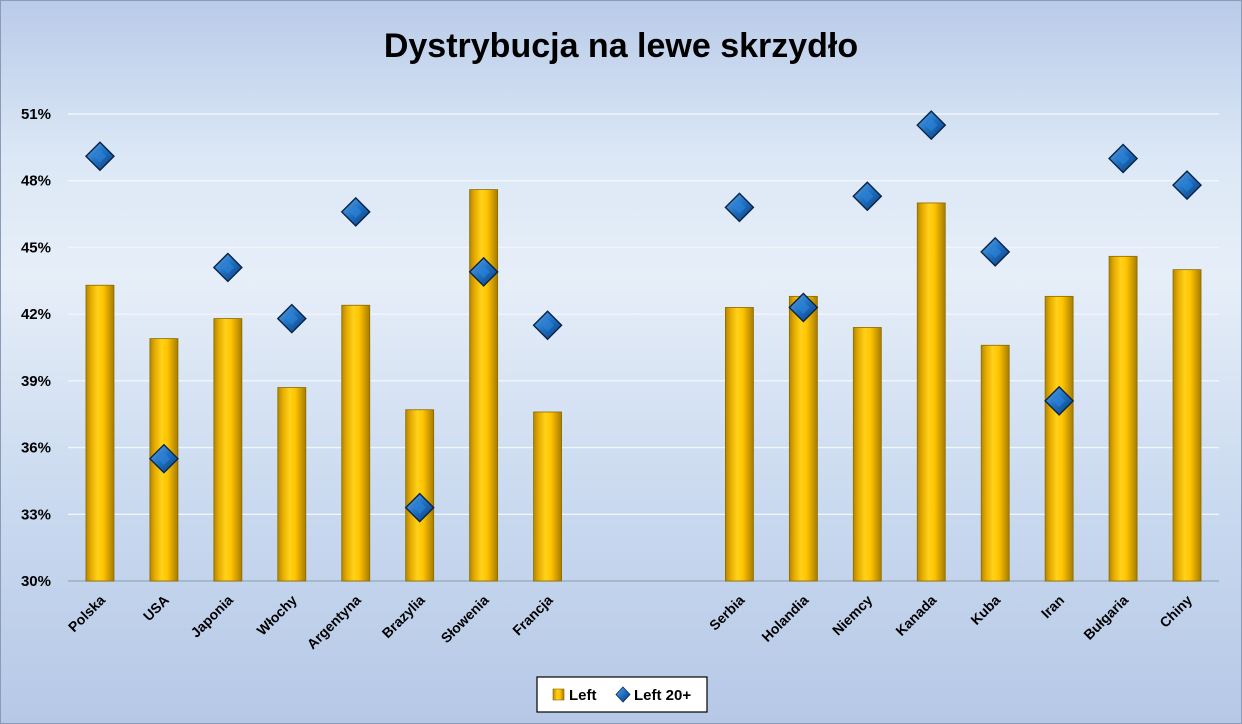 This screenshot has height=724, width=1242. Describe the element at coordinates (156, 608) in the screenshot. I see `x-tick-label: USA` at that location.